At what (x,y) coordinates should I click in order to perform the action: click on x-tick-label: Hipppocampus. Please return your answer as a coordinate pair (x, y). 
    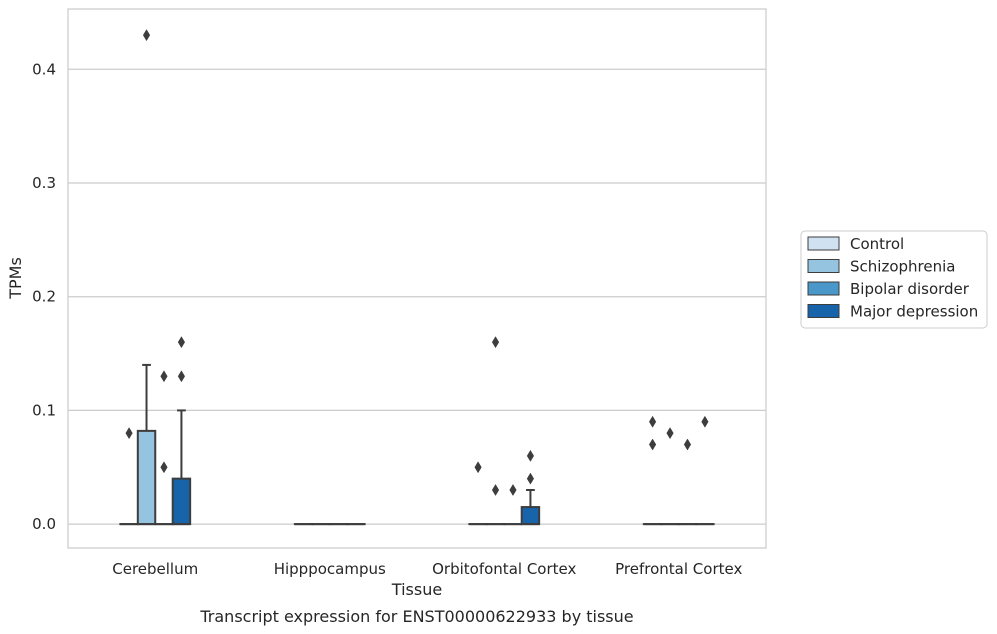
    Looking at the image, I should click on (330, 569).